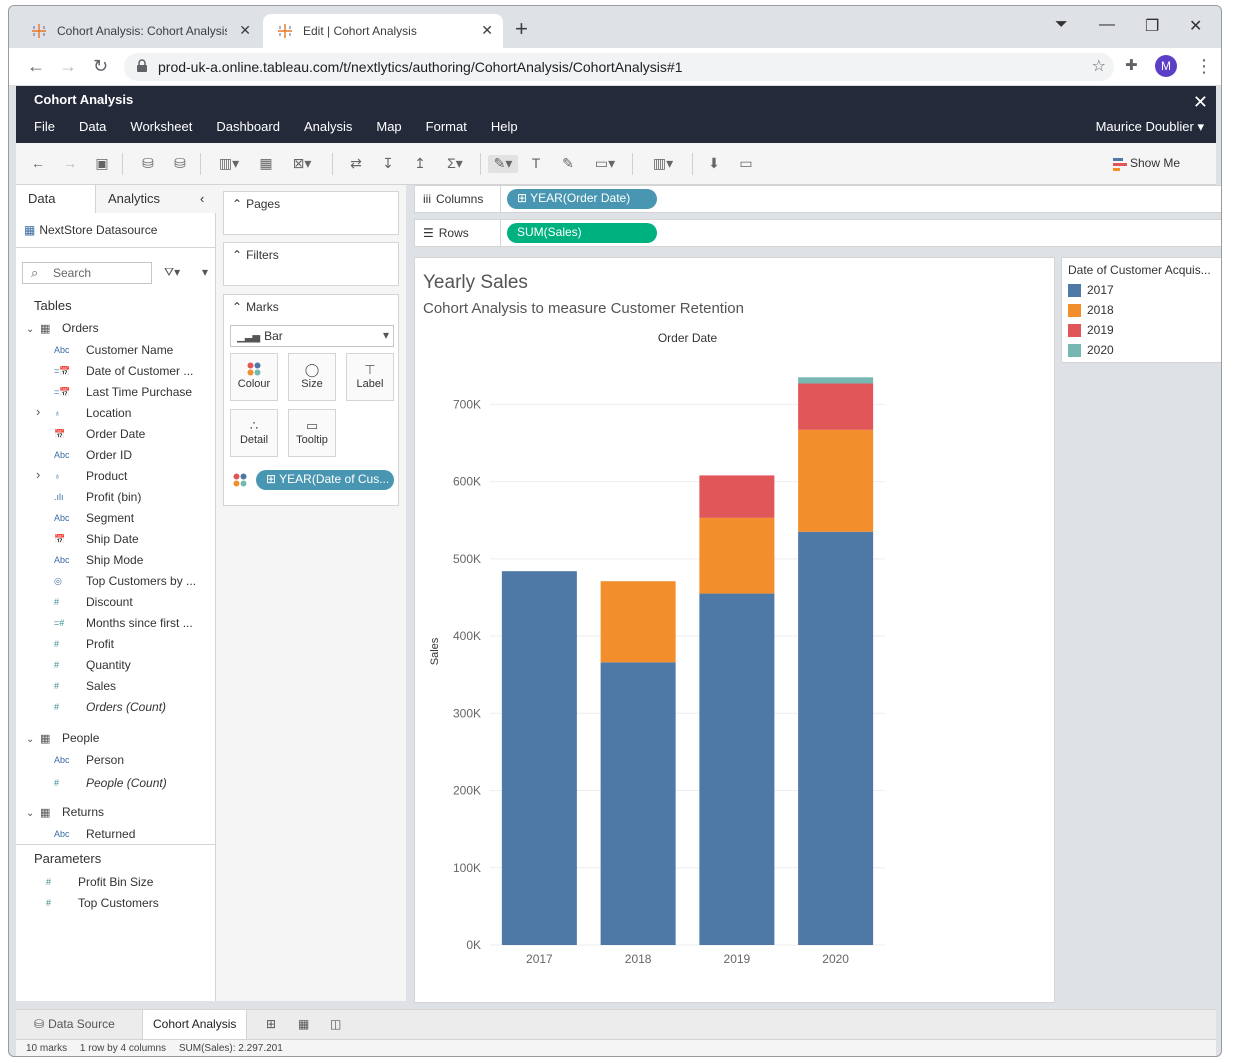 The image size is (1233, 1063). Describe the element at coordinates (663, 163) in the screenshot. I see `chart-type-icon: ▥▾` at that location.